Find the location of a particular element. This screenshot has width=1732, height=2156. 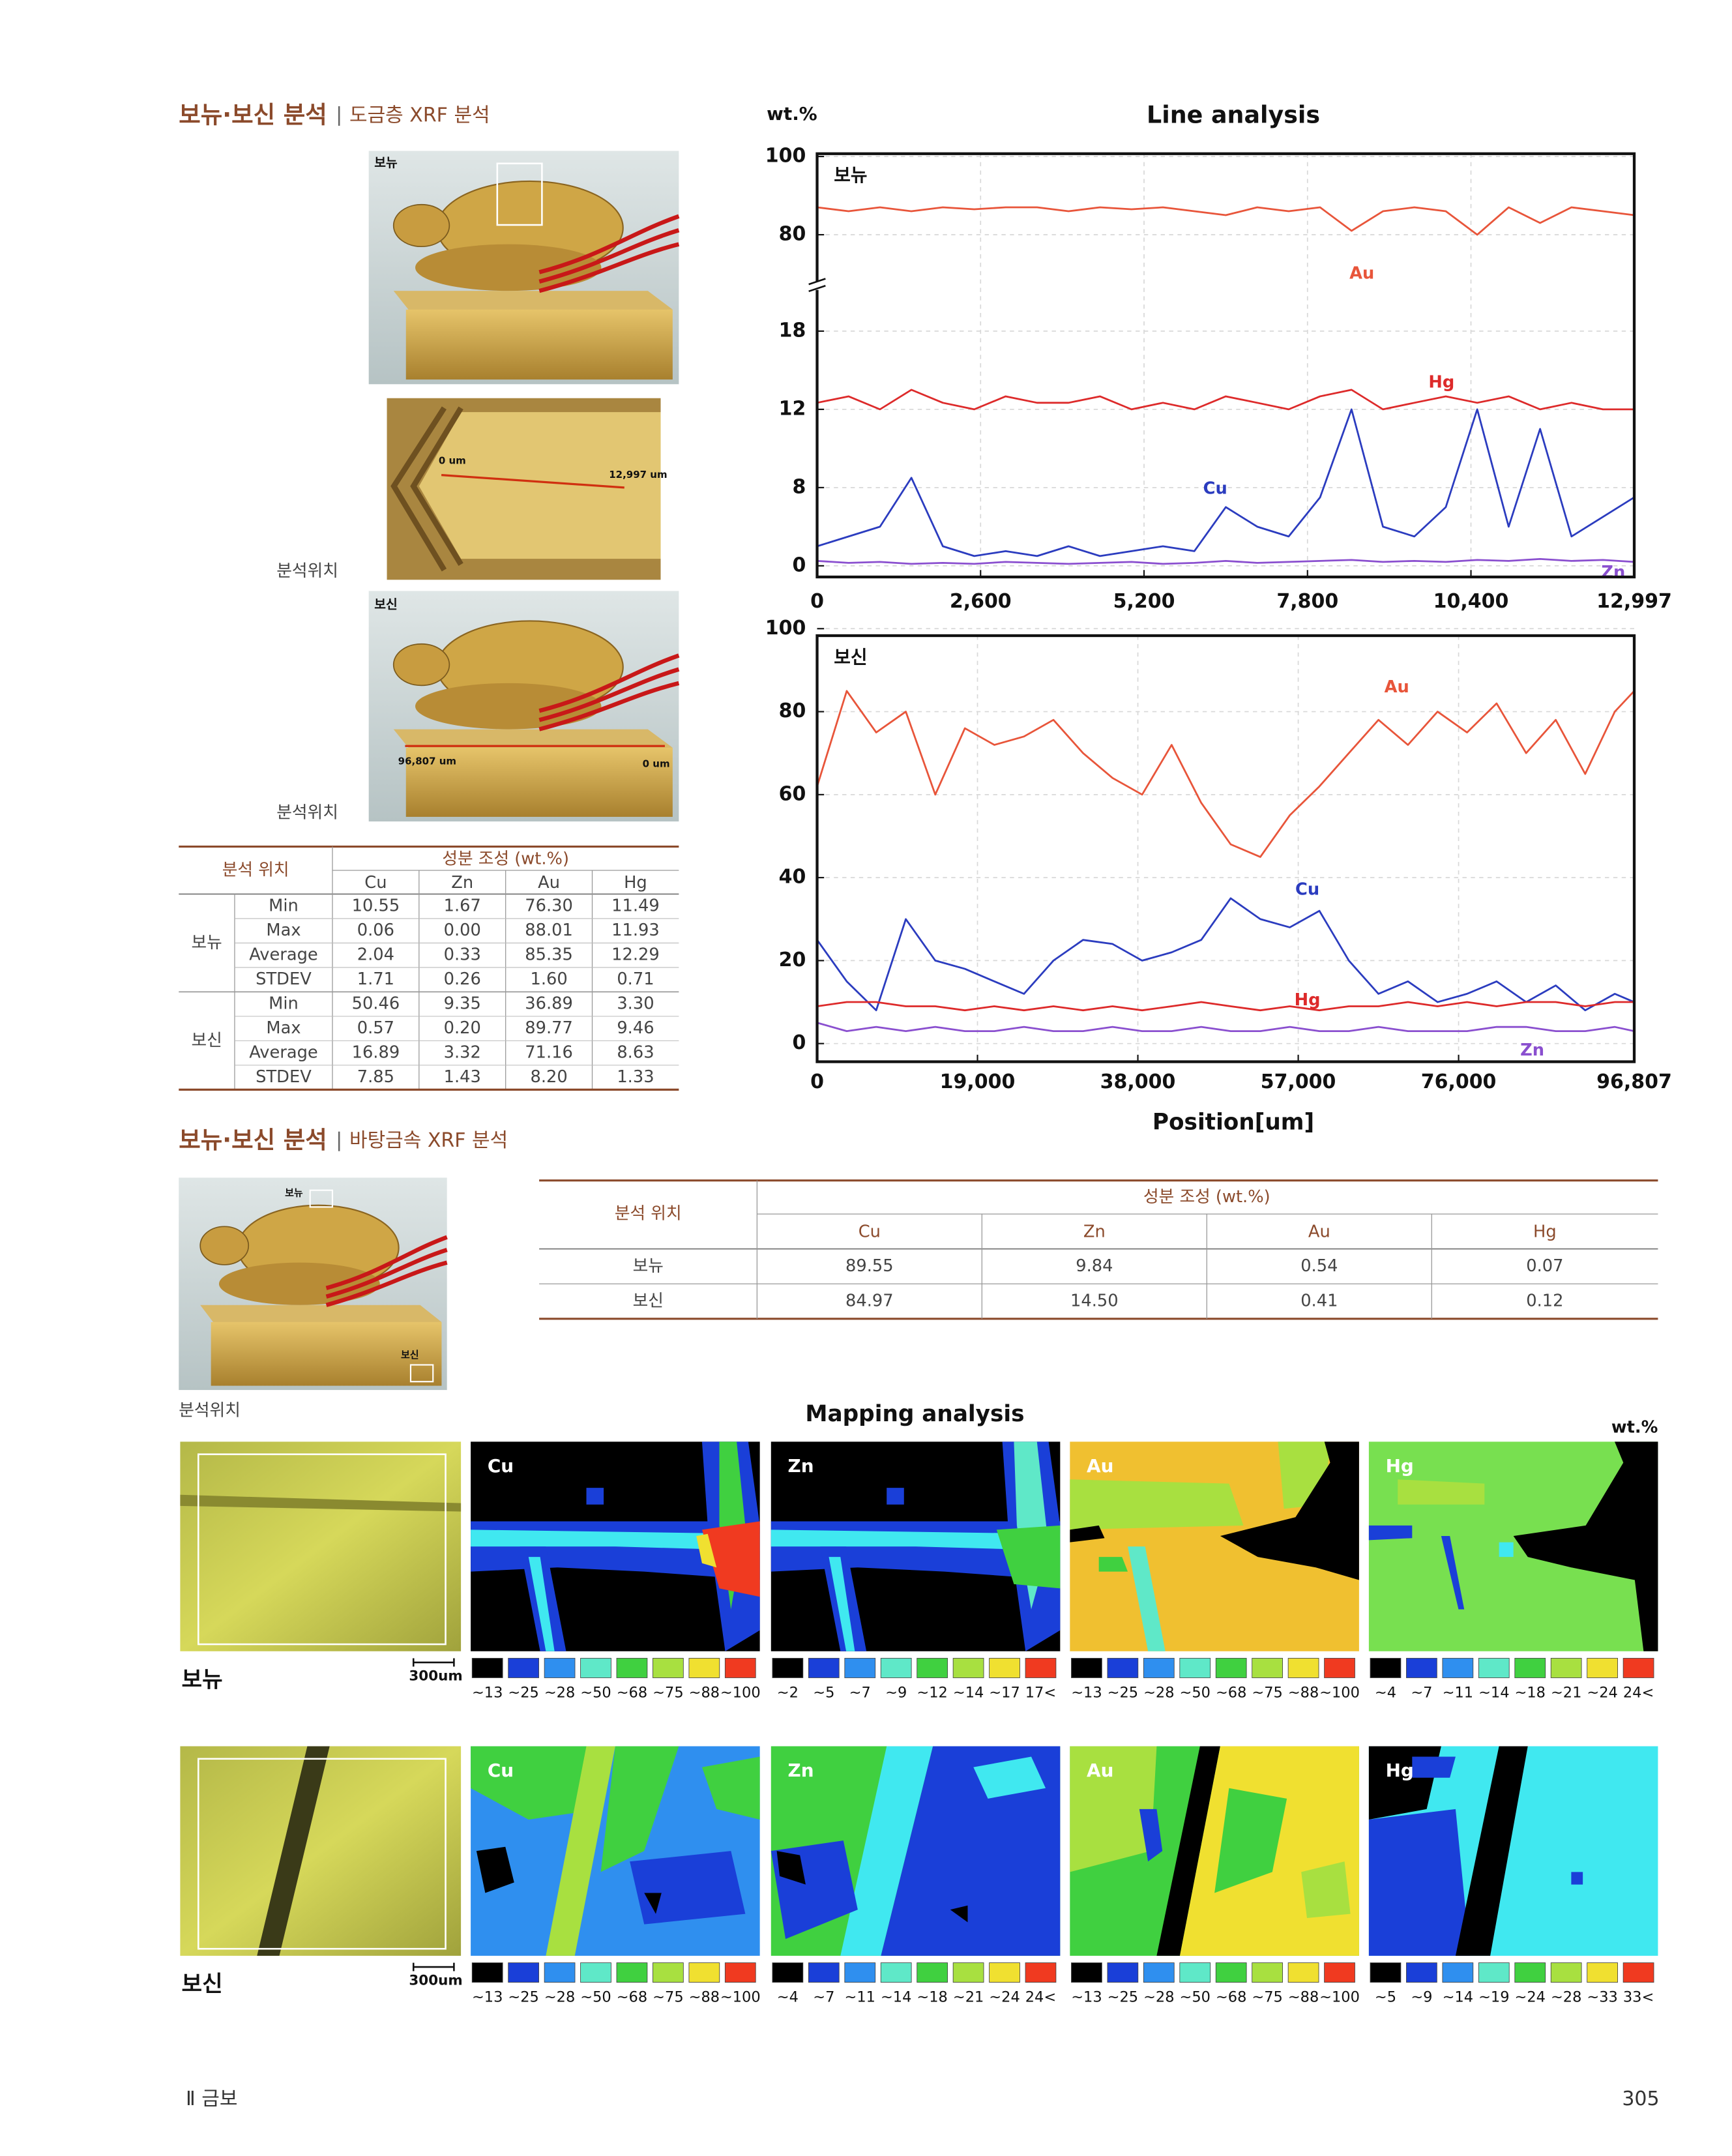

panel-label: 보신 is located at coordinates (850, 657).